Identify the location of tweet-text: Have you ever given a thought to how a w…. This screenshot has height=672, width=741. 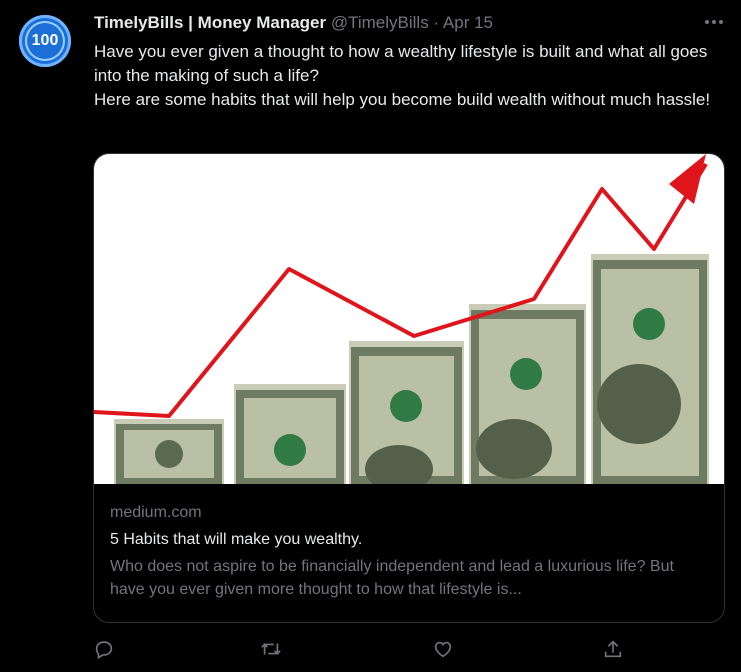
(414, 76).